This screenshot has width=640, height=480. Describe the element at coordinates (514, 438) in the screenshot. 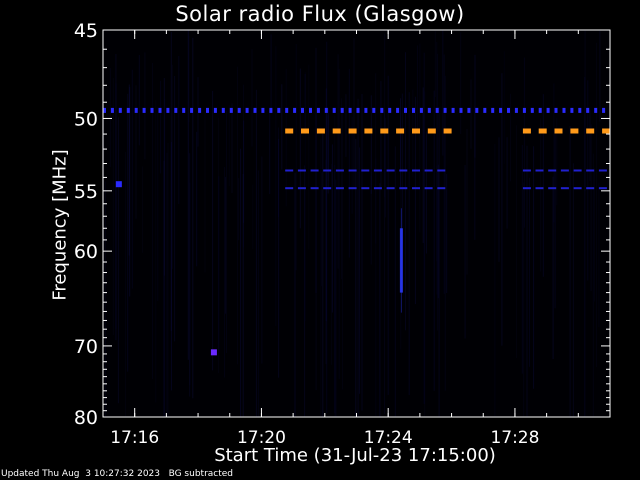

I see `x-tick-label: 17:28` at that location.